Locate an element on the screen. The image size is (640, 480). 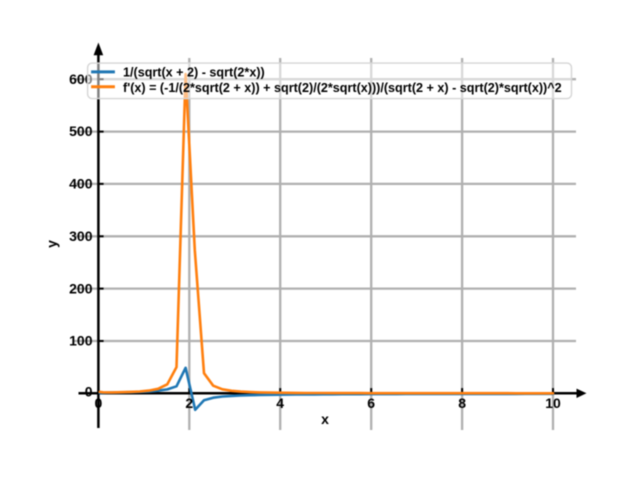
svg-text: 10 is located at coordinates (553, 403).